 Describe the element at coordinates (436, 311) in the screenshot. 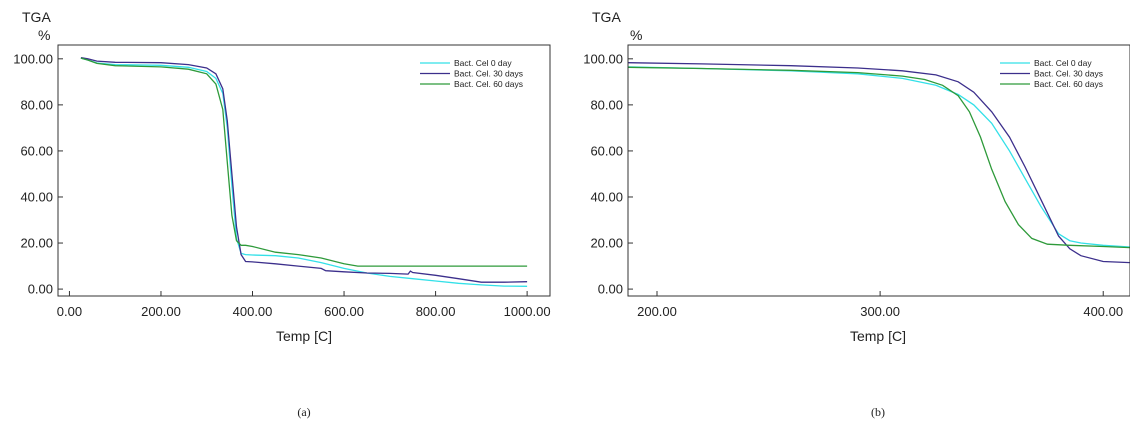

I see `x-tick-label: 800.00` at that location.